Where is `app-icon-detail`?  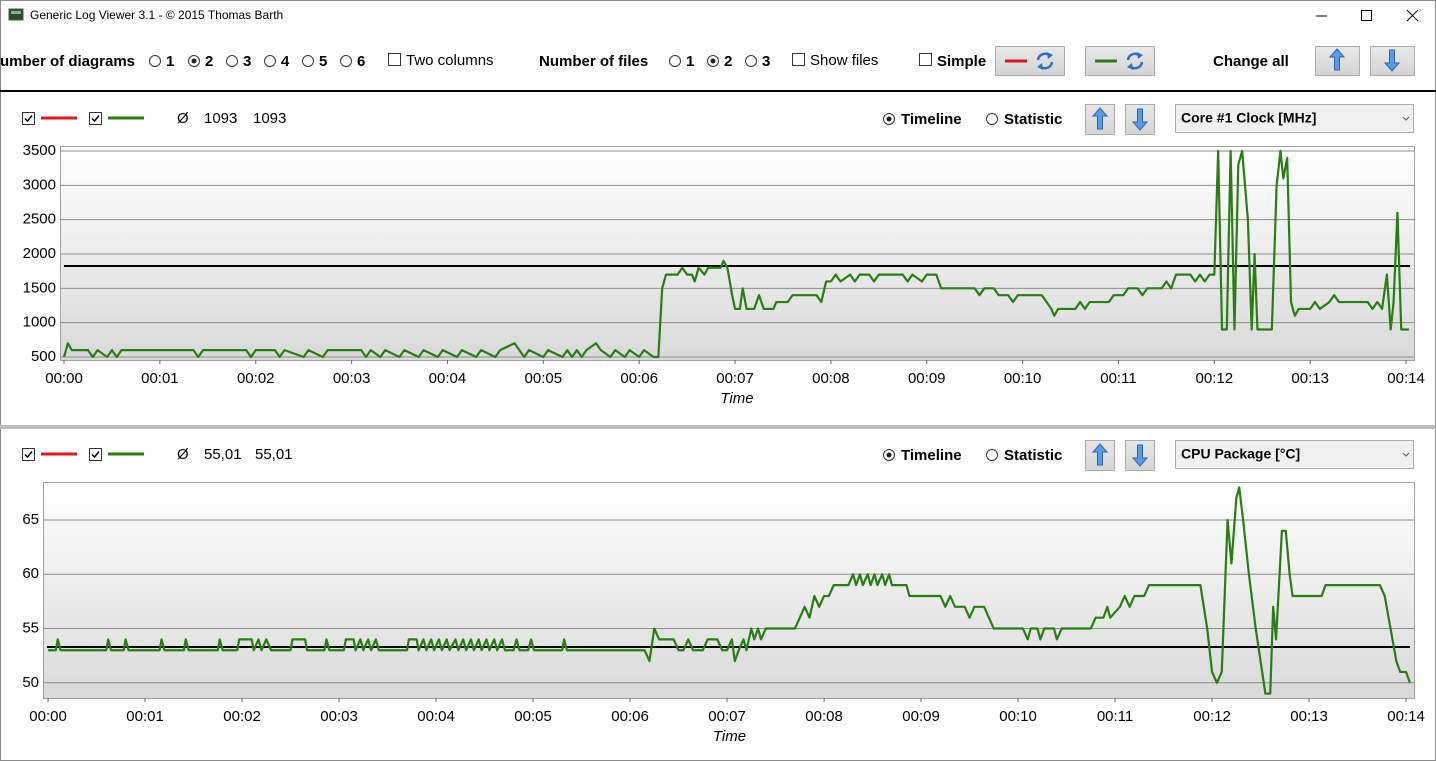
app-icon-detail is located at coordinates (16, 12).